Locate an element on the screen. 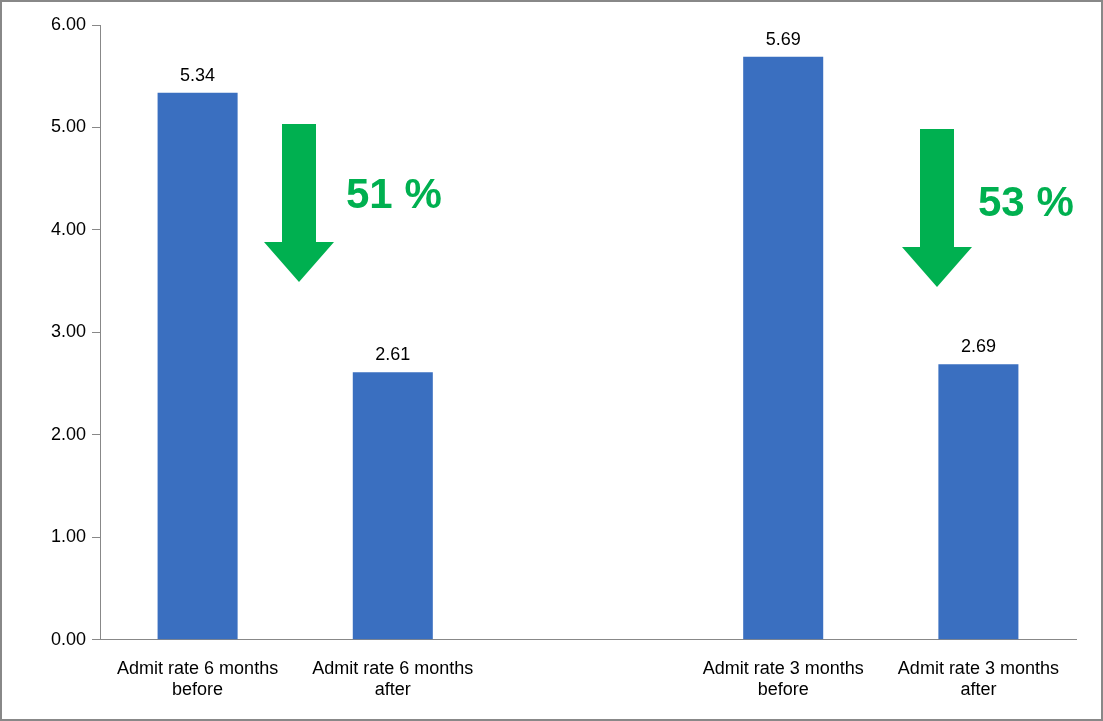 The width and height of the screenshot is (1103, 721). x-tick-label: Admit rate 6 months before is located at coordinates (198, 678).